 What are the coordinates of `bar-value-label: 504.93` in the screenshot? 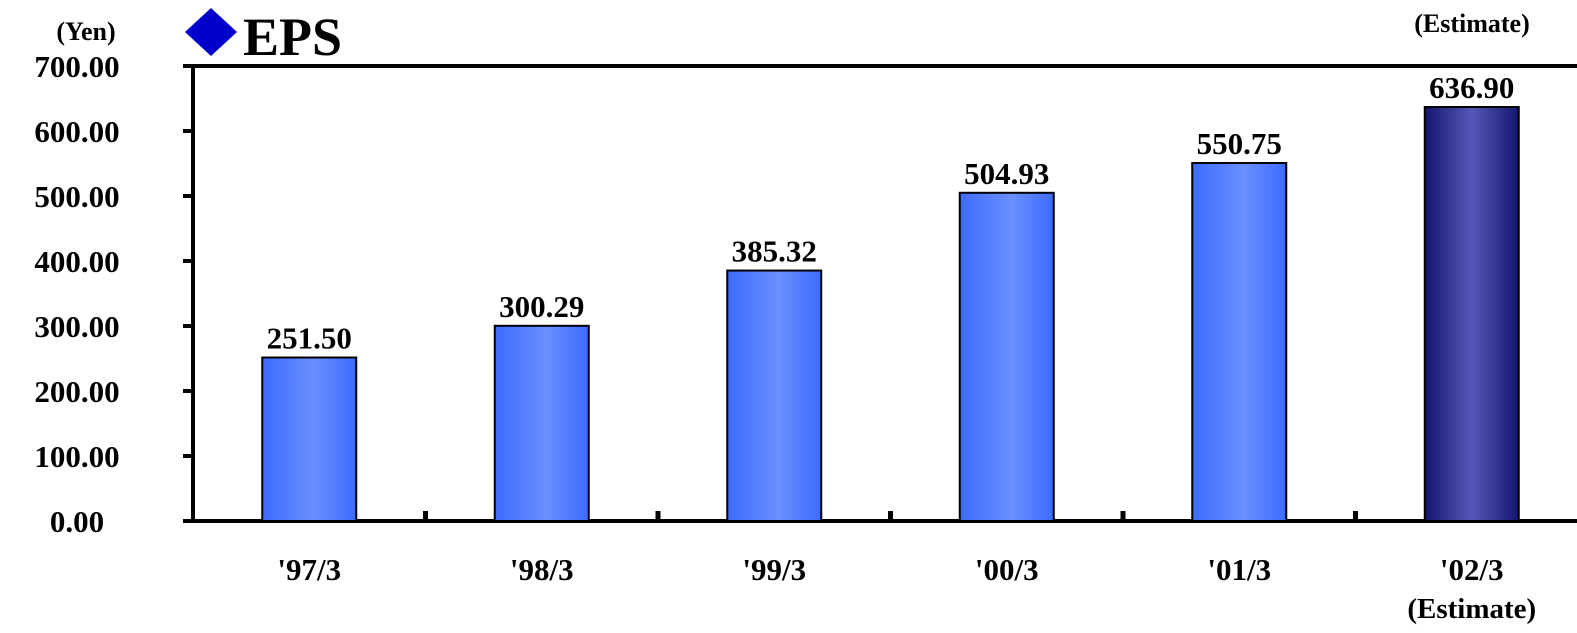 It's located at (1006, 173).